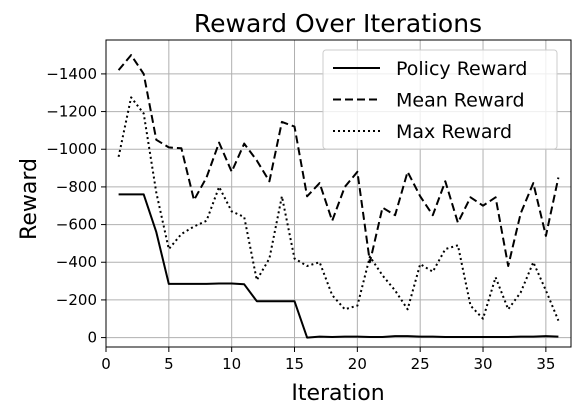  I want to click on y-tick-label: −1200, so click(71, 112).